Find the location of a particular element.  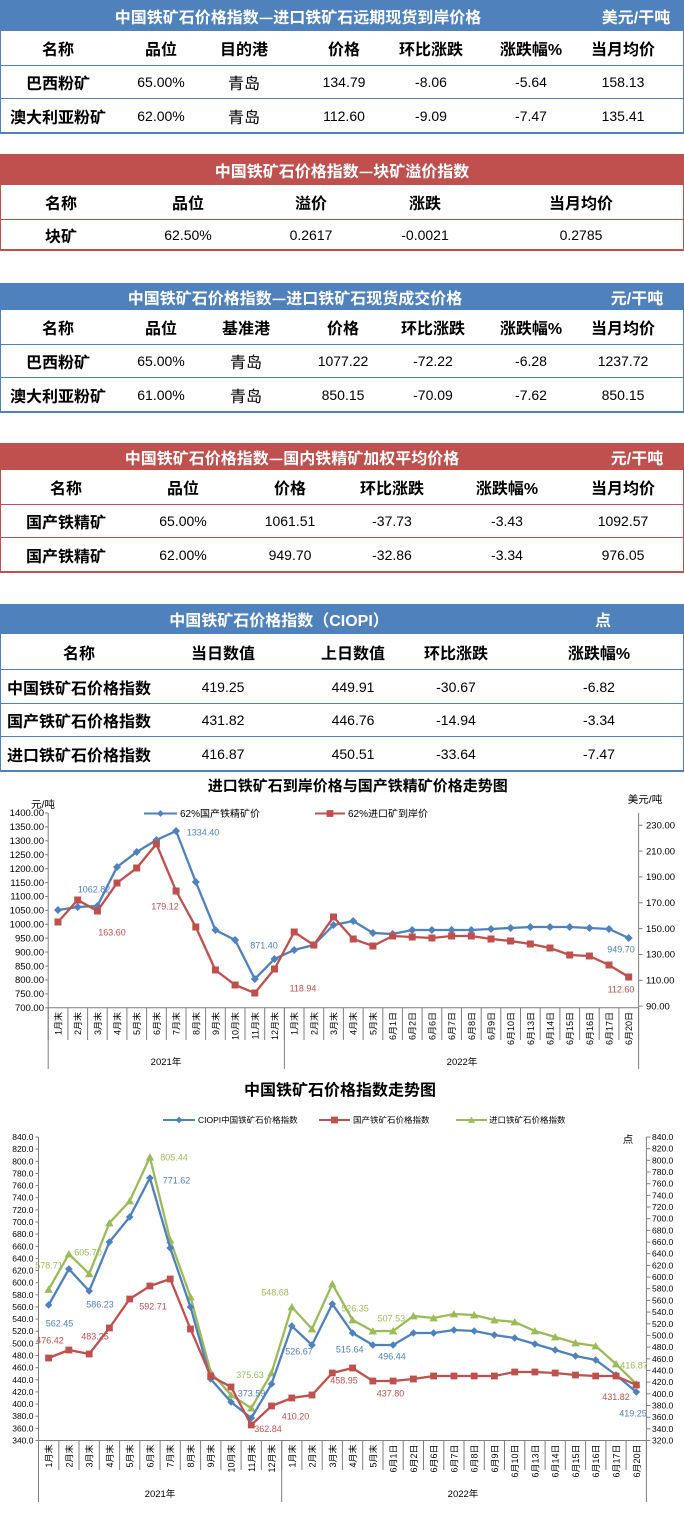

svg-text: 507.53 is located at coordinates (392, 1318).